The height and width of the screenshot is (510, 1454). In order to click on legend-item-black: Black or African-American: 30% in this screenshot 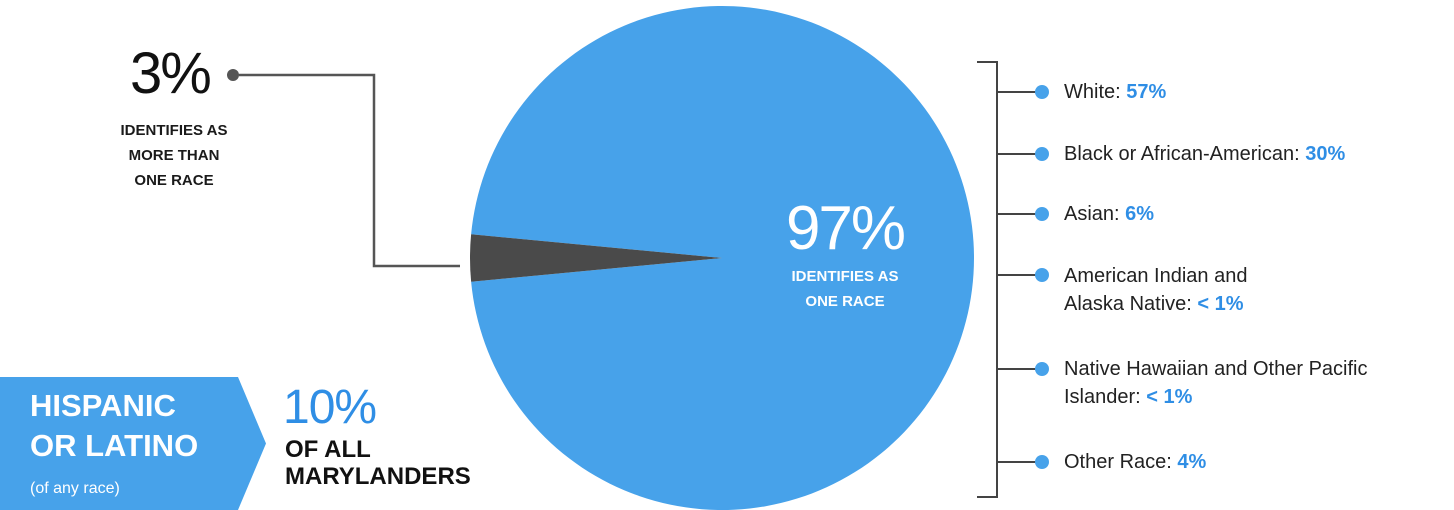, I will do `click(1258, 154)`.